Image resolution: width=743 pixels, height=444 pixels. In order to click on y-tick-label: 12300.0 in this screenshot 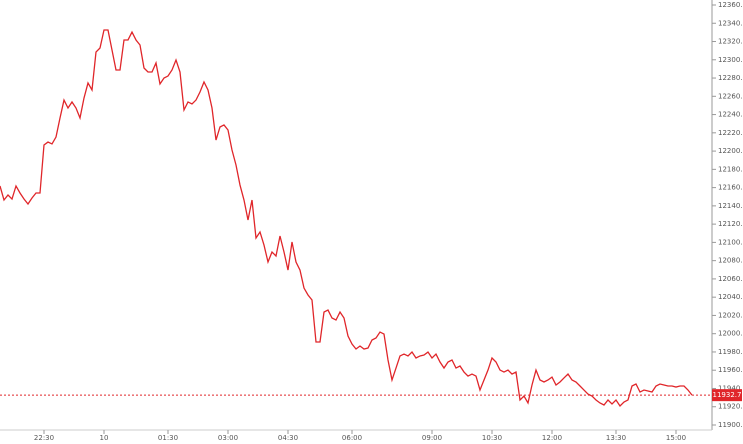, I will do `click(730, 60)`.